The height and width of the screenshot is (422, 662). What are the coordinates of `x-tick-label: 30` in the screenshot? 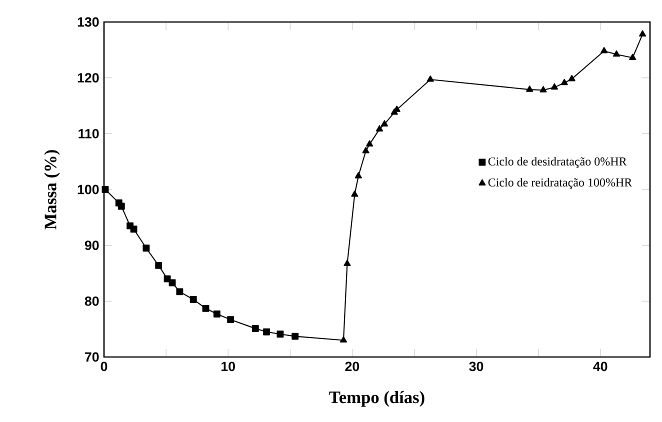 It's located at (476, 367).